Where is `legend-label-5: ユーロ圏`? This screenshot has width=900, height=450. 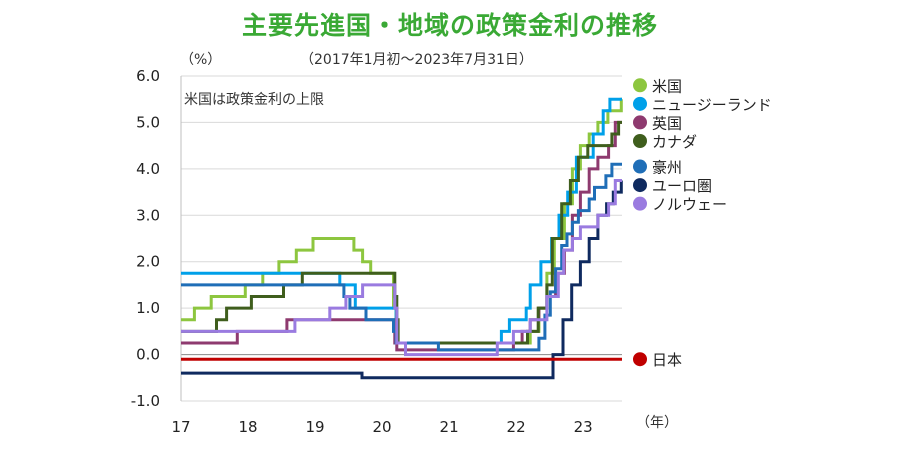 legend-label-5: ユーロ圏 is located at coordinates (682, 186).